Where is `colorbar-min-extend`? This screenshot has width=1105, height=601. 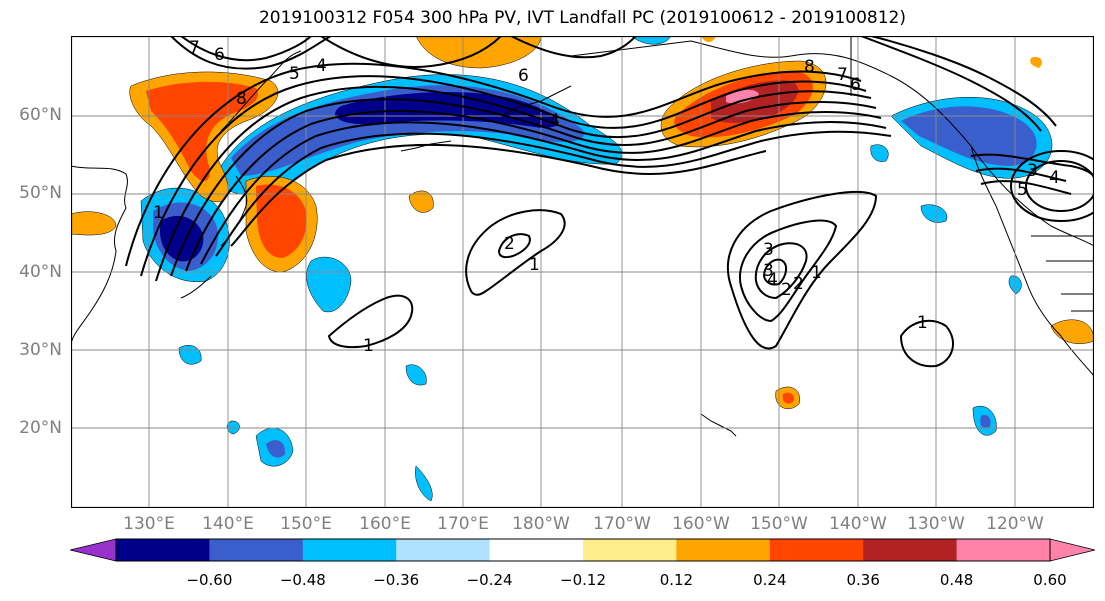 colorbar-min-extend is located at coordinates (93, 550).